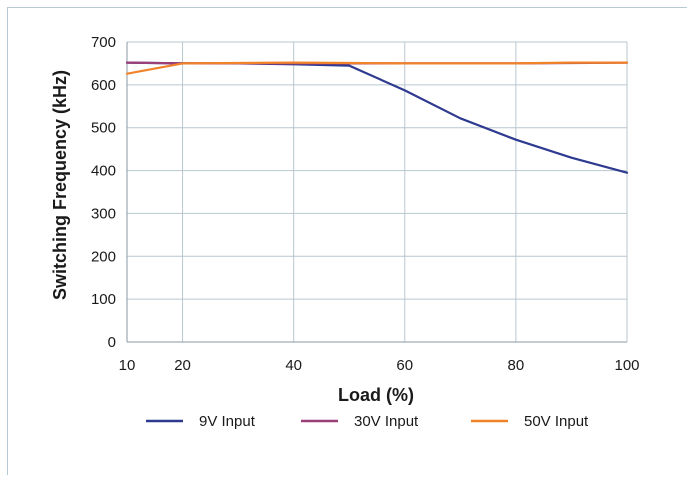 The width and height of the screenshot is (695, 483). I want to click on y-axis-title: Switching Frequency (kHz), so click(60, 185).